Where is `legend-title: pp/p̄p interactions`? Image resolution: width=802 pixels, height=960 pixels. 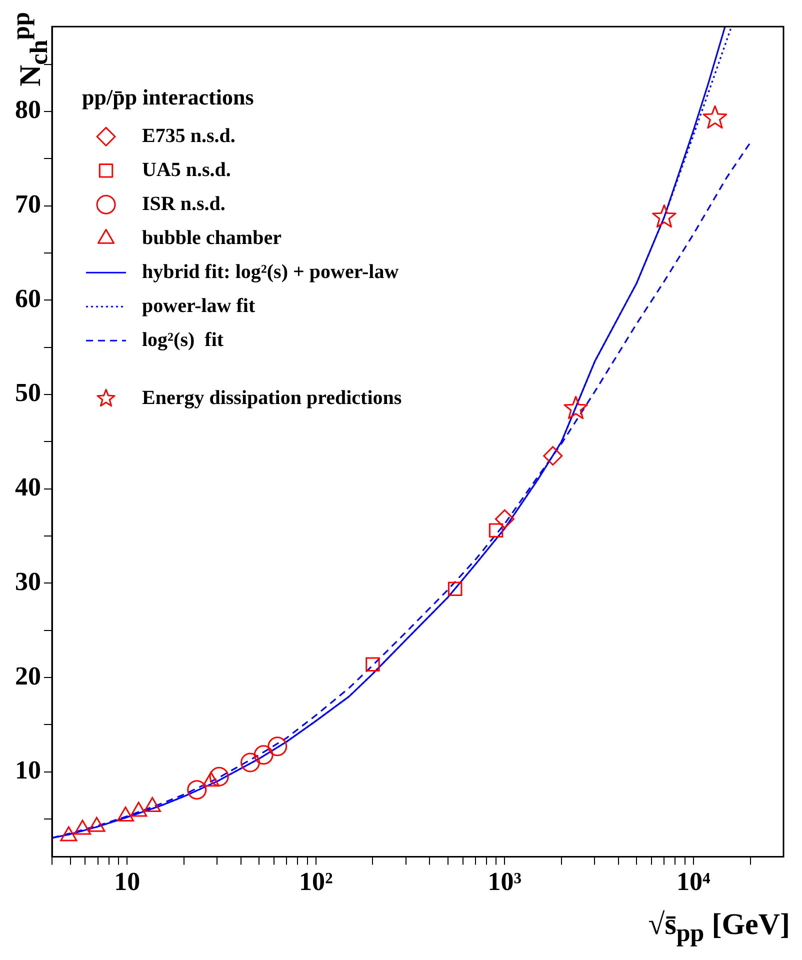
legend-title: pp/p̄p interactions is located at coordinates (168, 97).